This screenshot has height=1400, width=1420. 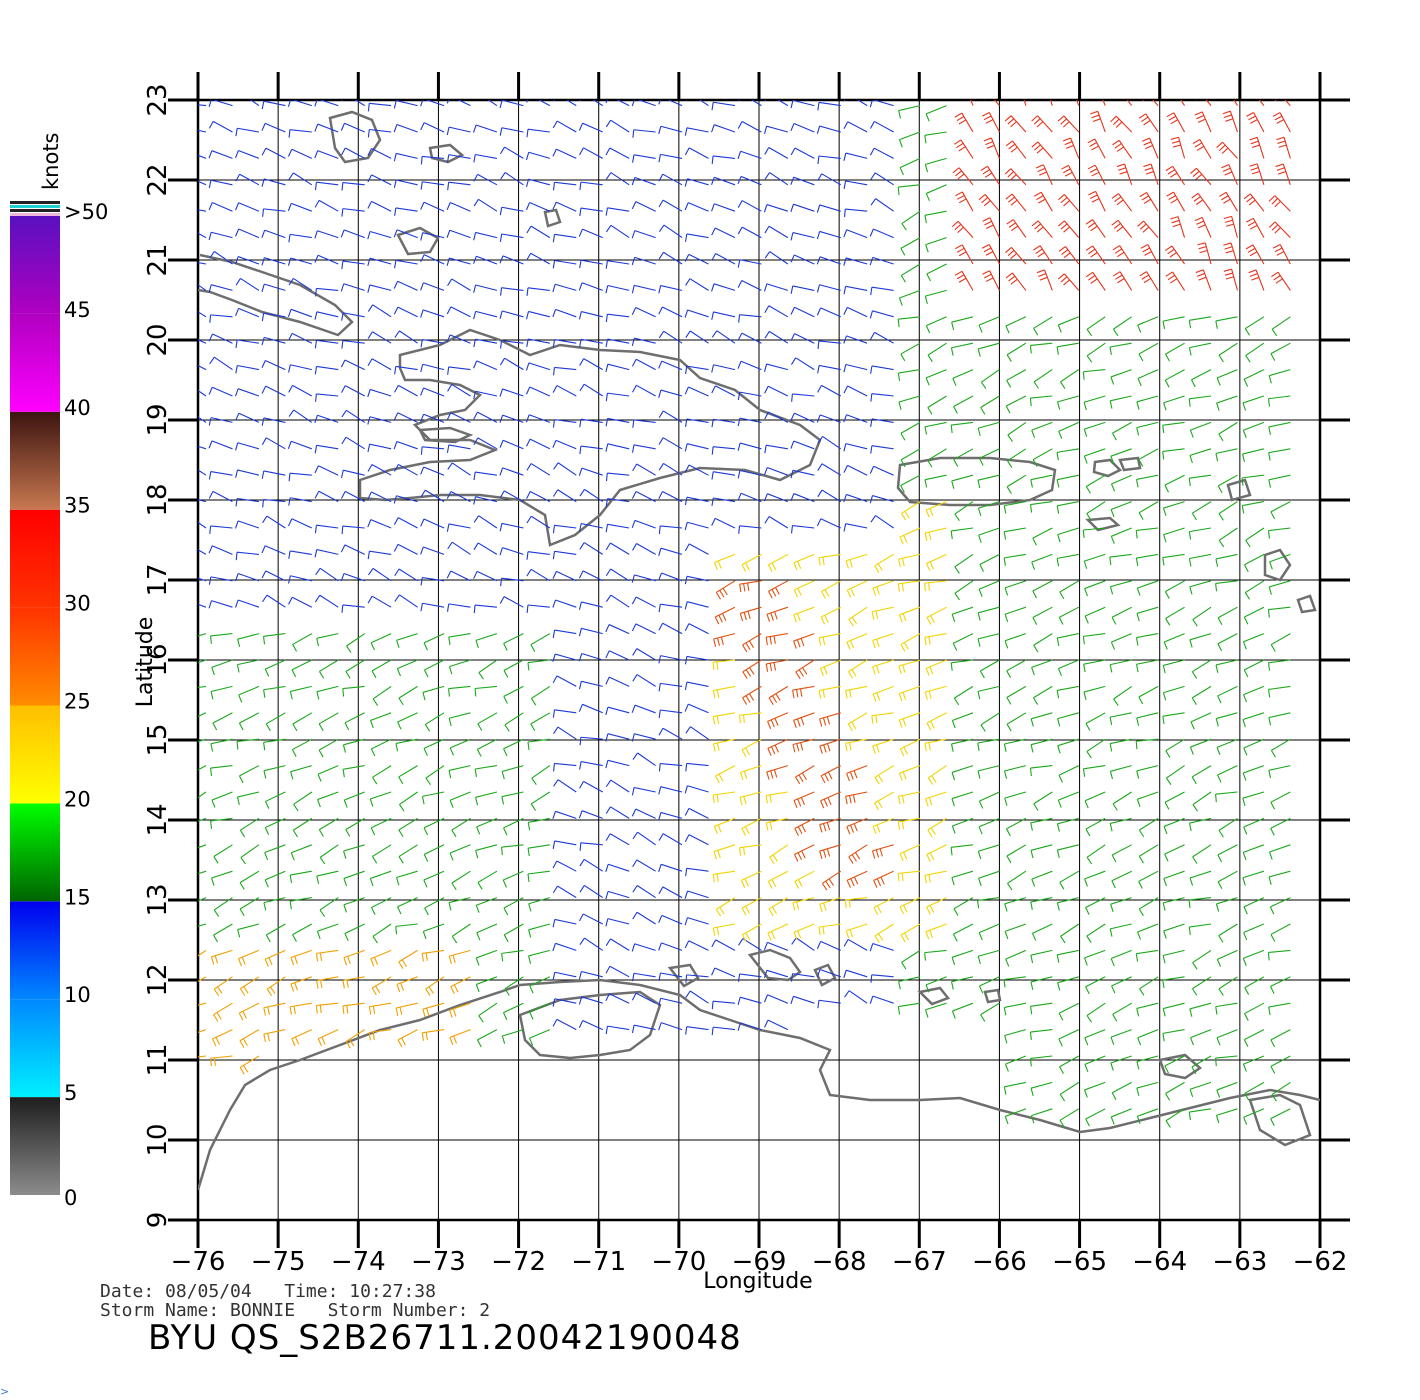 What do you see at coordinates (35, 705) in the screenshot?
I see `colorbar-bands` at bounding box center [35, 705].